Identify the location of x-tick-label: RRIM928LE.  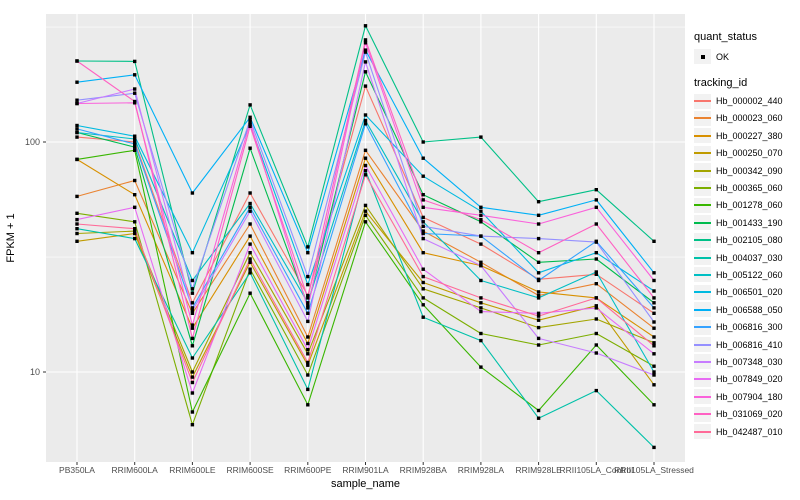
(538, 470).